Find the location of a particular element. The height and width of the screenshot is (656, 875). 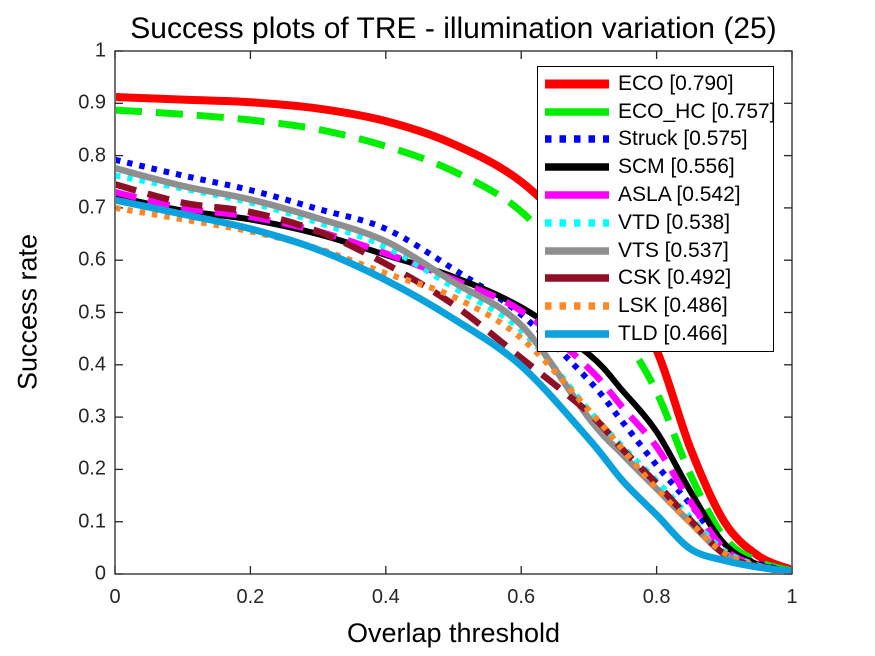

legend-line-LSK is located at coordinates (577, 306).